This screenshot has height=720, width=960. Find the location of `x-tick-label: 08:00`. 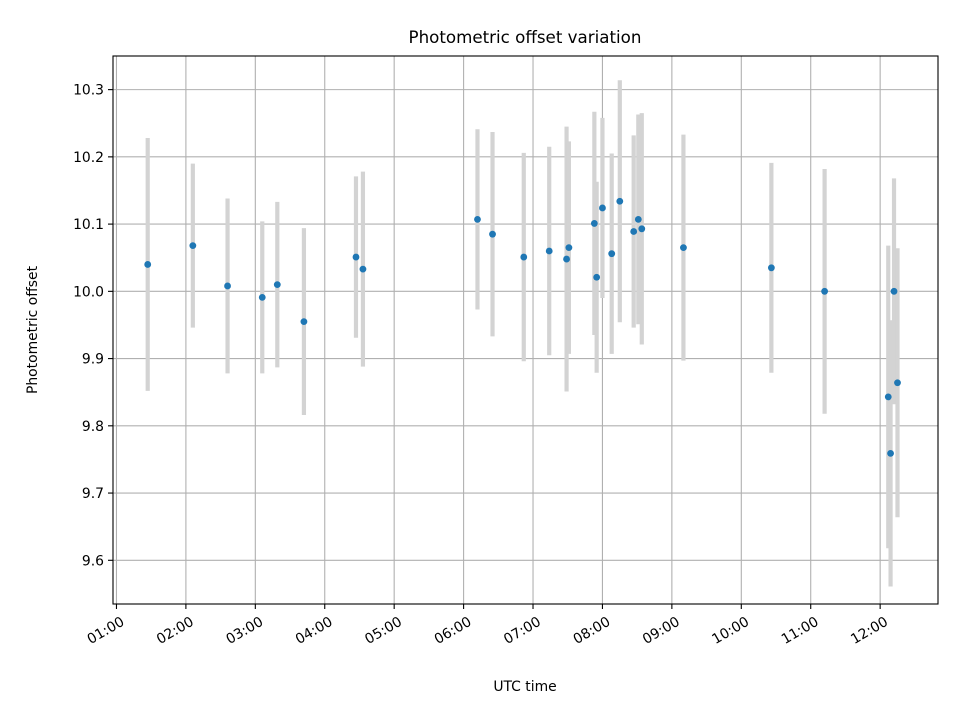

x-tick-label: 08:00 is located at coordinates (592, 631).